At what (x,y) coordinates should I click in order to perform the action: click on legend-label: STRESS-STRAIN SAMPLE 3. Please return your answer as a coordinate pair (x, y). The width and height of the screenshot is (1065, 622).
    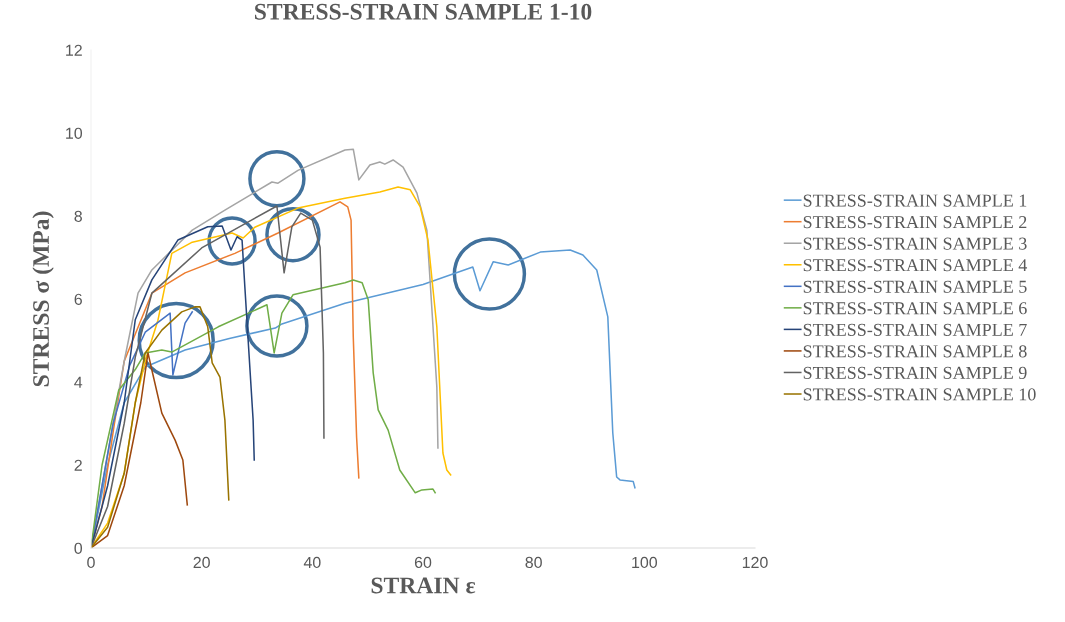
    Looking at the image, I should click on (915, 243).